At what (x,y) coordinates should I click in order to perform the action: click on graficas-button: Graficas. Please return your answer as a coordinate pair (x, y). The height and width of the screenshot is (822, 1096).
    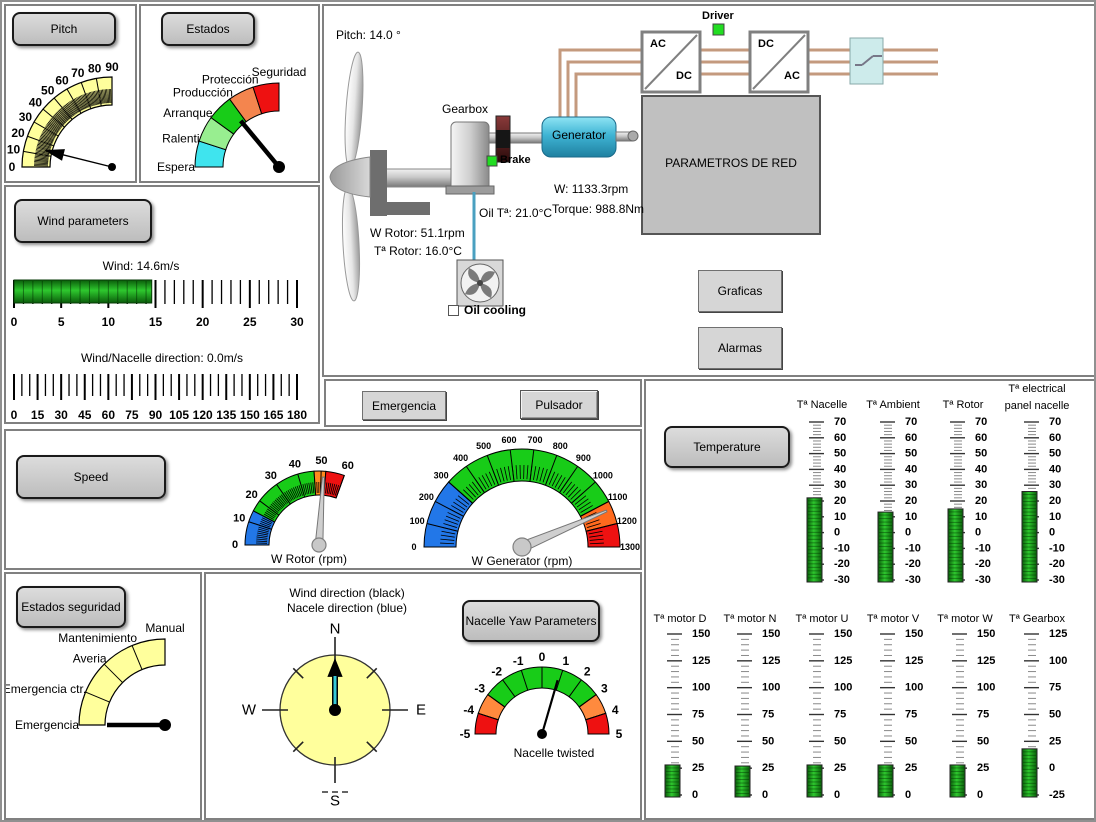
    Looking at the image, I should click on (740, 291).